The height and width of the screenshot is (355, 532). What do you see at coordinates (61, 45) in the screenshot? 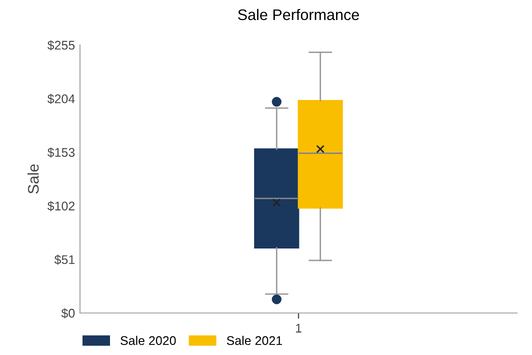
I see `y-tick-label: $255` at bounding box center [61, 45].